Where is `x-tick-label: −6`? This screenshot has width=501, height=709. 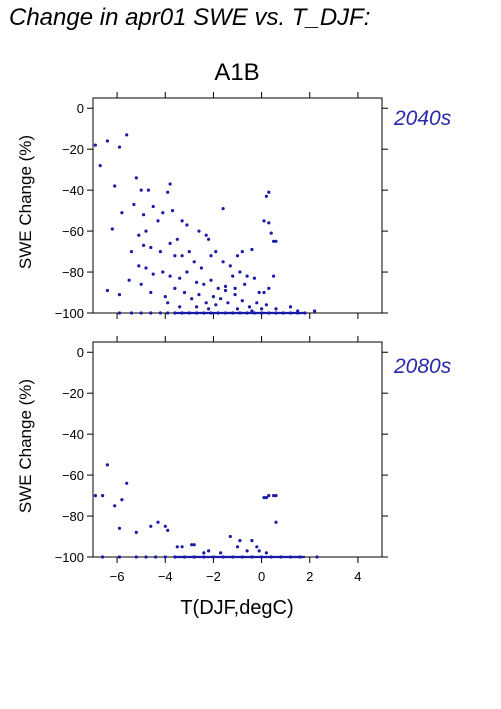 x-tick-label: −6 is located at coordinates (117, 576).